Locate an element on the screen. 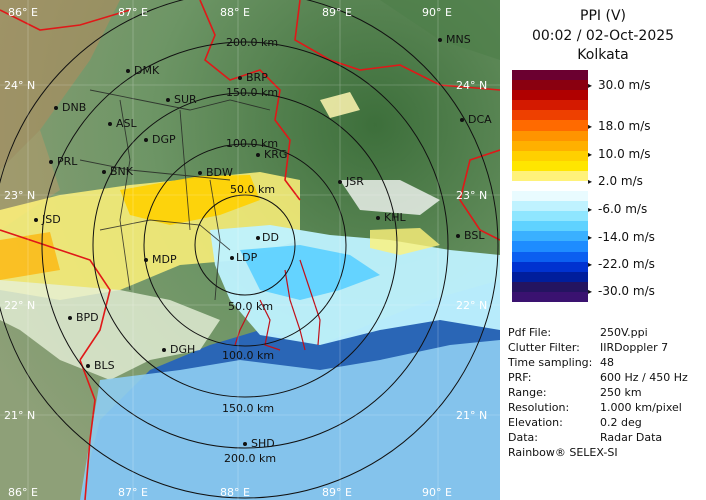  station-bnk: BNK is located at coordinates (122, 171).